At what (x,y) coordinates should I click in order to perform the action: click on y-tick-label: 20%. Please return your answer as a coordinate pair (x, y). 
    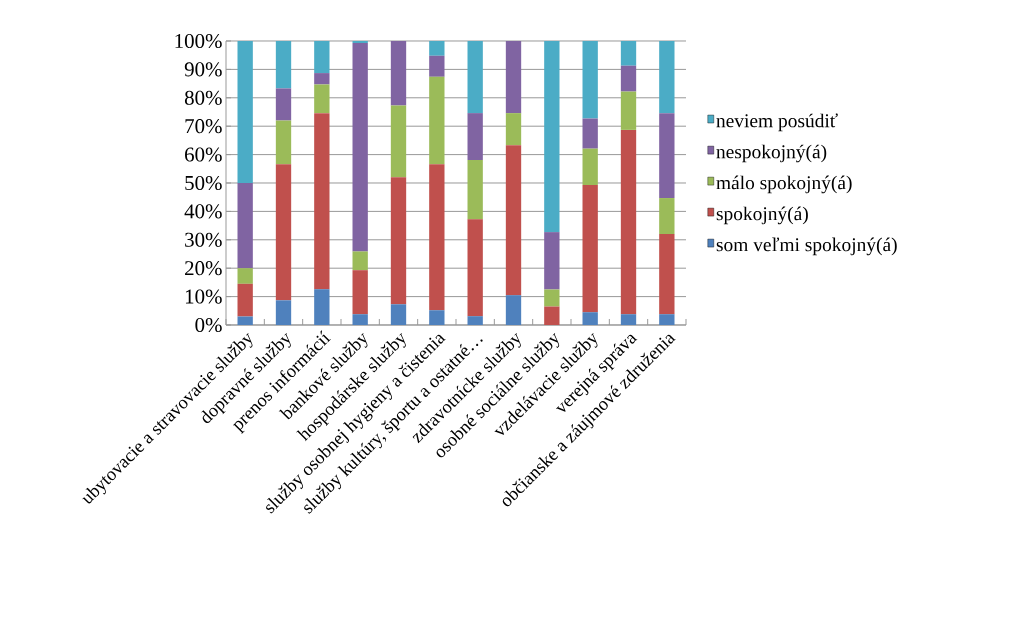
    Looking at the image, I should click on (203, 268).